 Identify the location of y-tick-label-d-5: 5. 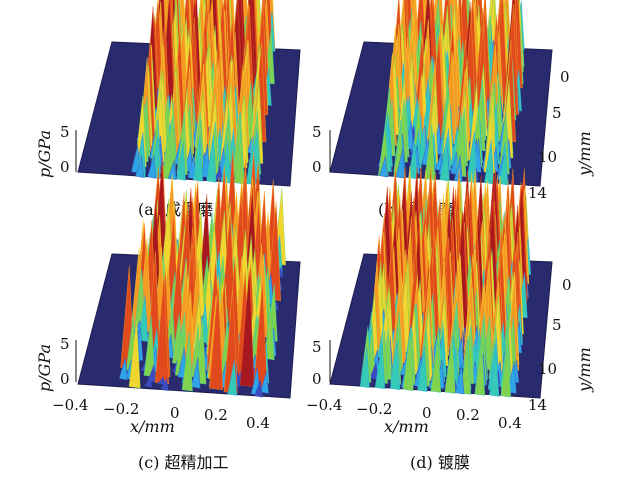
(557, 325).